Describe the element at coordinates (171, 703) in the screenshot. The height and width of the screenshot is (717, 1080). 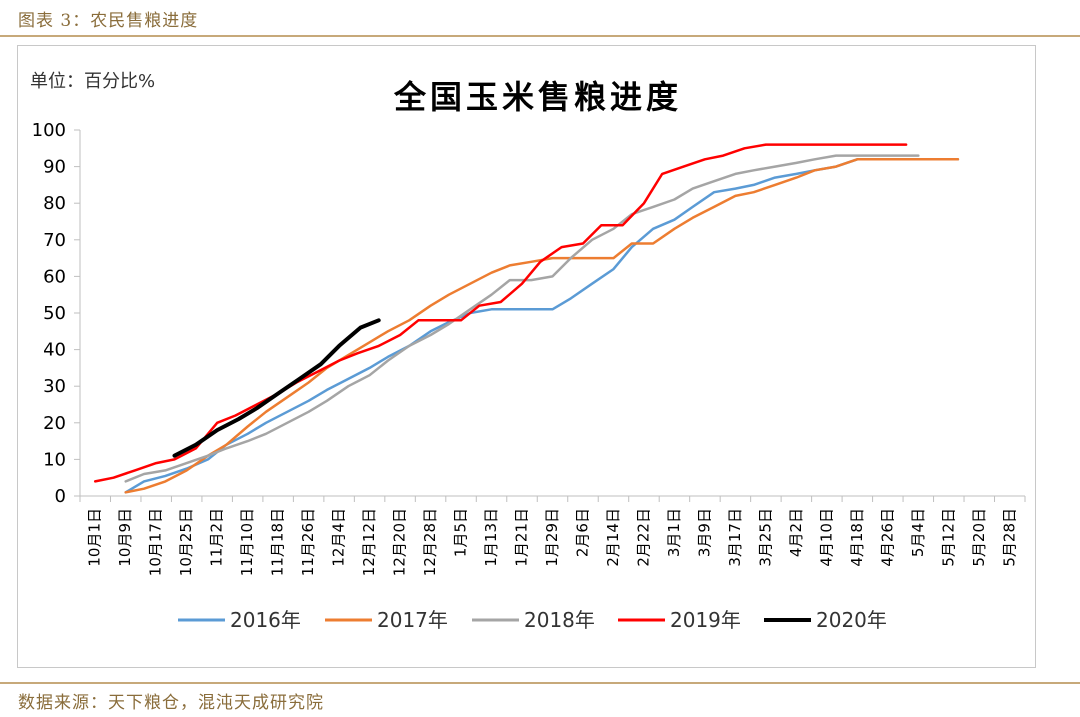
I see `source-note: 数据来源：天下粮仓，混沌天成研究院` at that location.